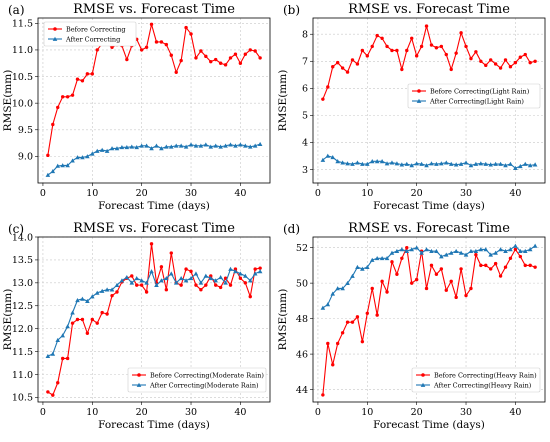 The height and width of the screenshot is (442, 550). What do you see at coordinates (515, 193) in the screenshot?
I see `x-tick-label: 40` at bounding box center [515, 193].